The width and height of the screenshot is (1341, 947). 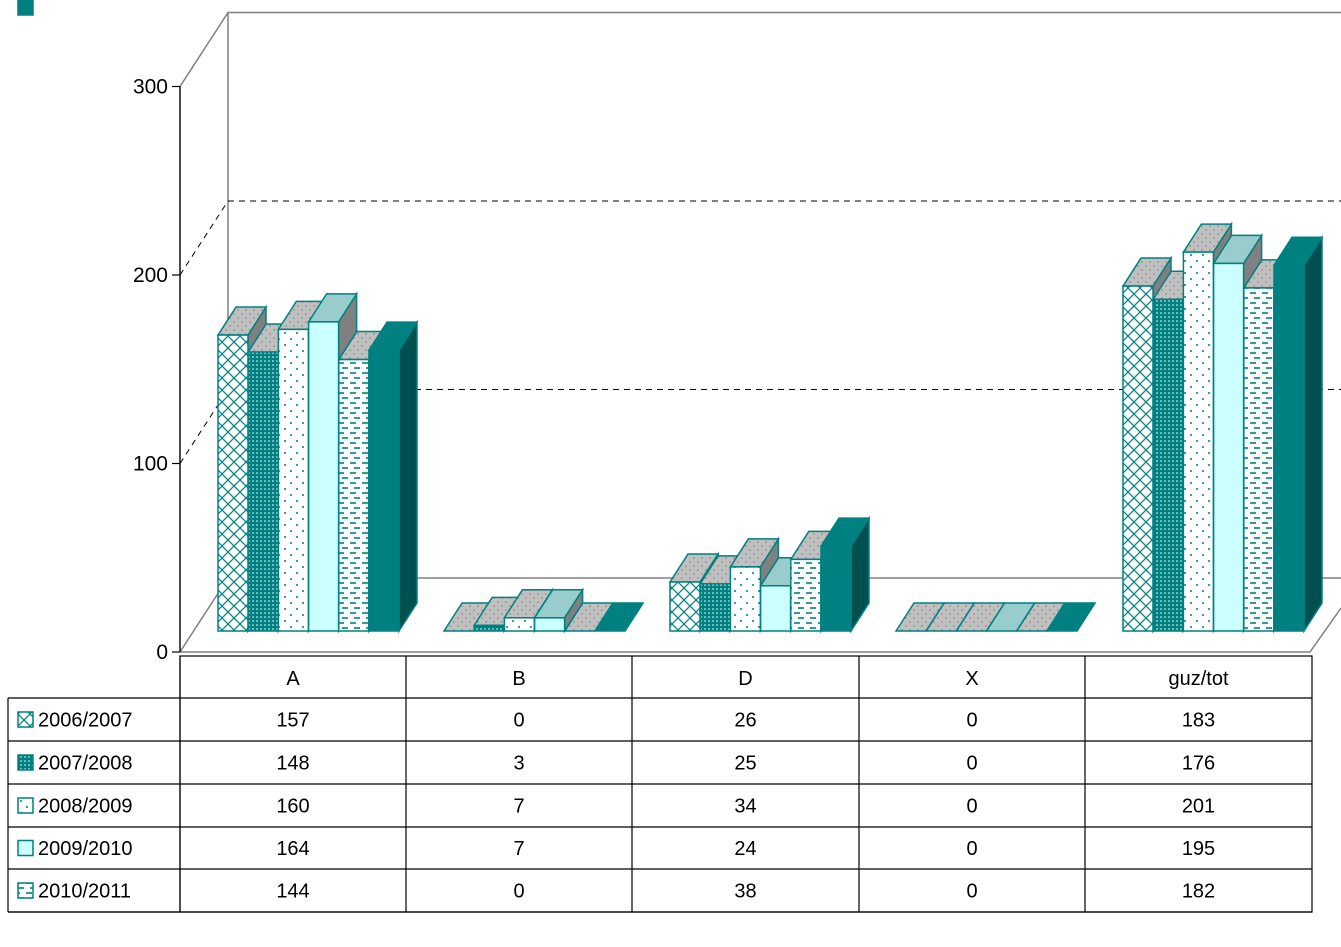 I want to click on data-label: 148, so click(x=292, y=764).